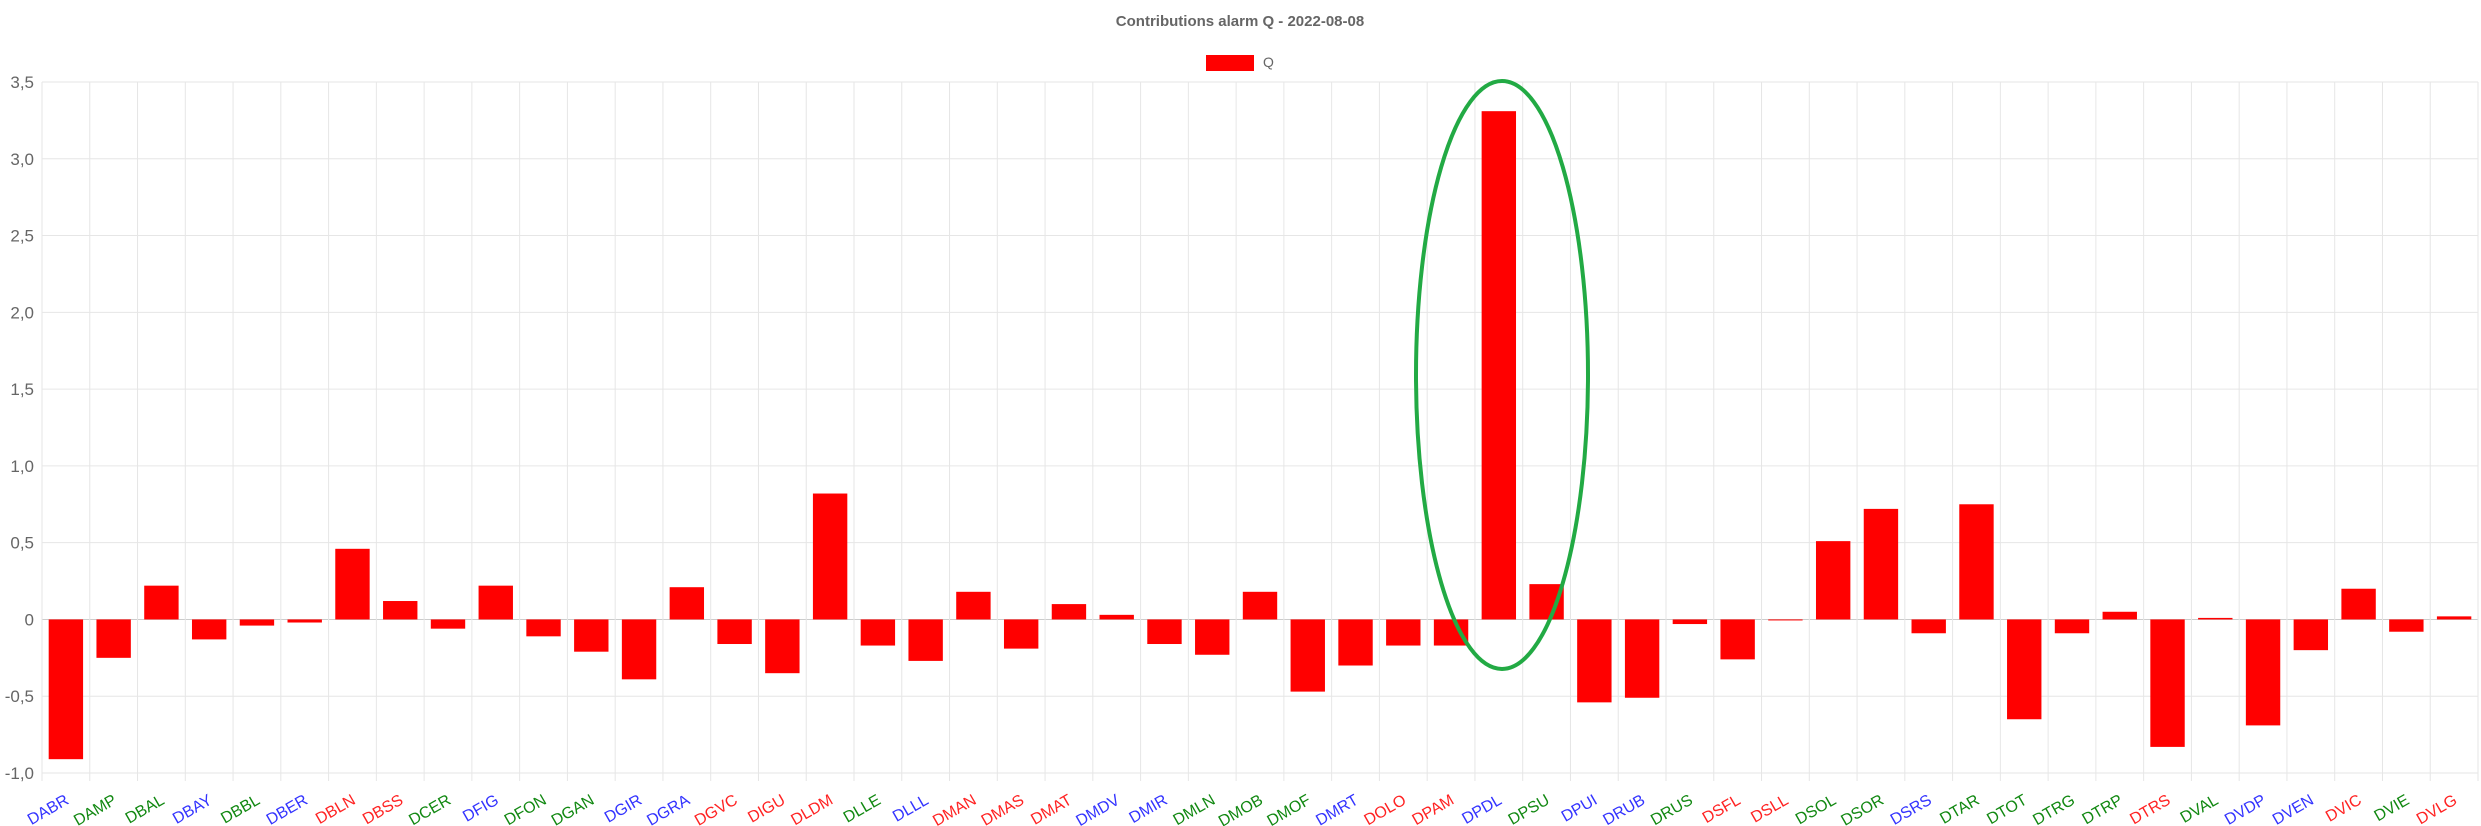 This screenshot has height=826, width=2481. I want to click on x-tick-label: DSRS, so click(1911, 809).